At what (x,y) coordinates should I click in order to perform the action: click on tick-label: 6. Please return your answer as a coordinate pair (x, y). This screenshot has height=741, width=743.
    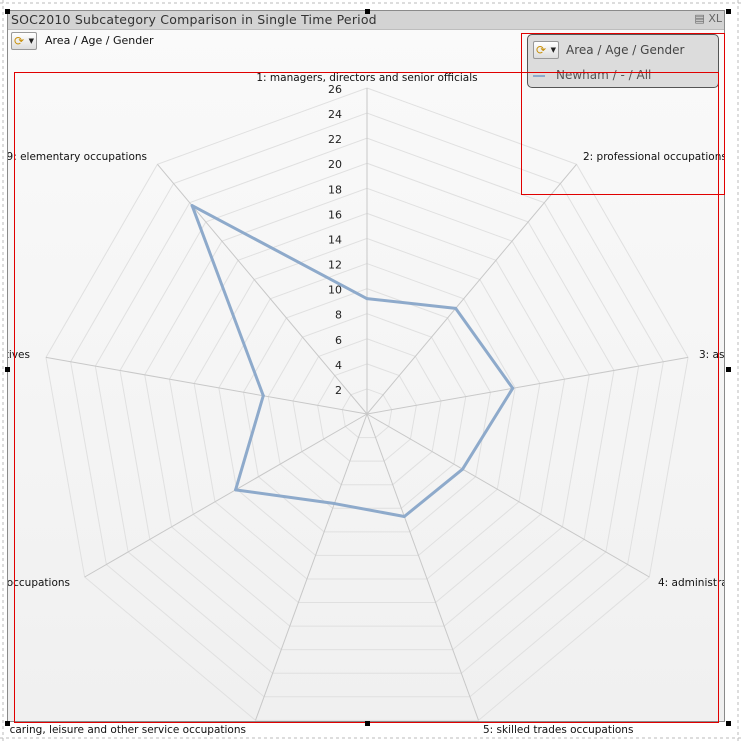
    Looking at the image, I should click on (338, 340).